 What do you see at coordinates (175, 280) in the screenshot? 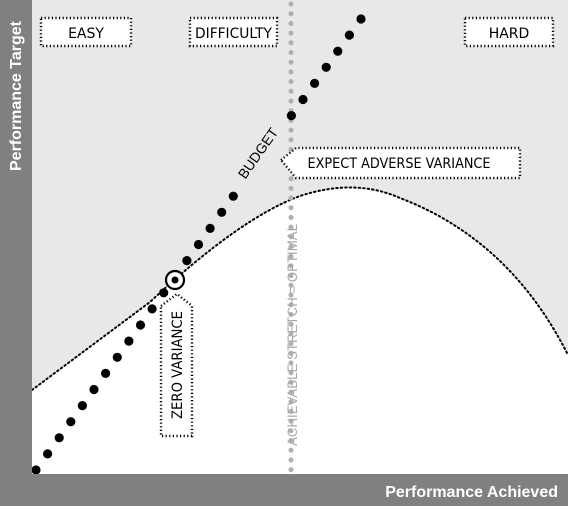
I see `zero-variance-marker` at bounding box center [175, 280].